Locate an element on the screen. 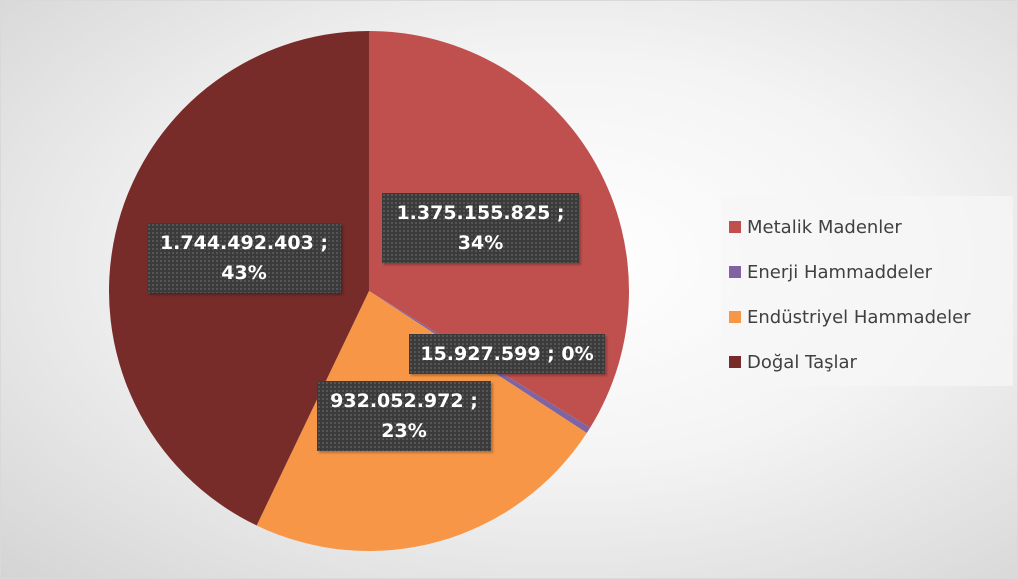  legend-label: Metalik Madenler is located at coordinates (824, 227).